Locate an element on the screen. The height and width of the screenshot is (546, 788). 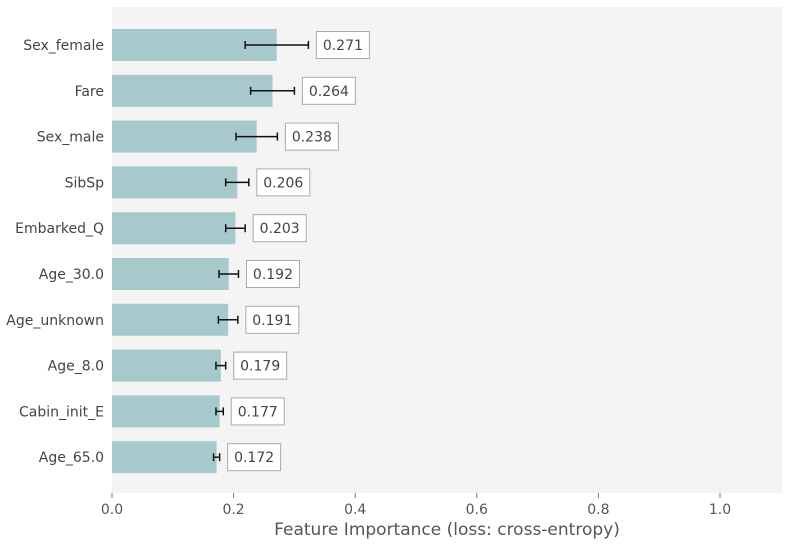
x-tick-label: 0.8 is located at coordinates (598, 510).